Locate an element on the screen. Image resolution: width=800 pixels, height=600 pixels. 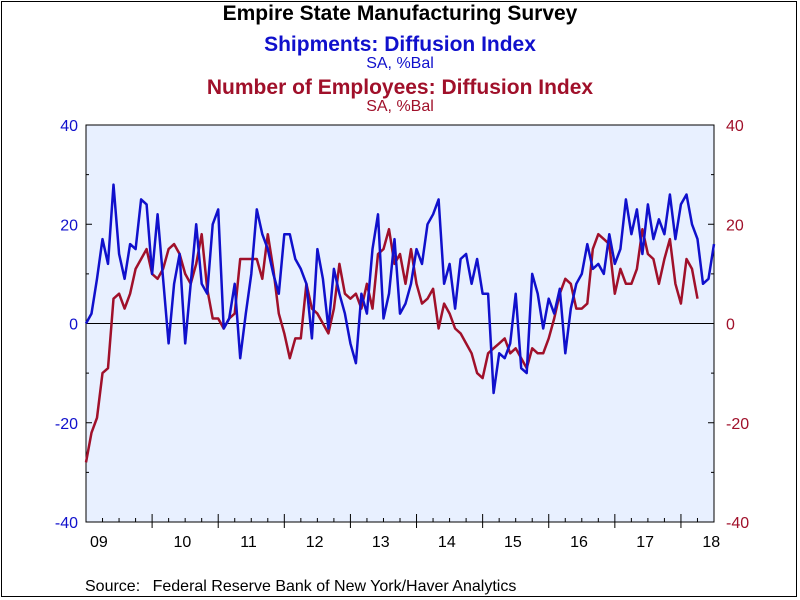
series2-unit: SA, %Bal is located at coordinates (400, 106).